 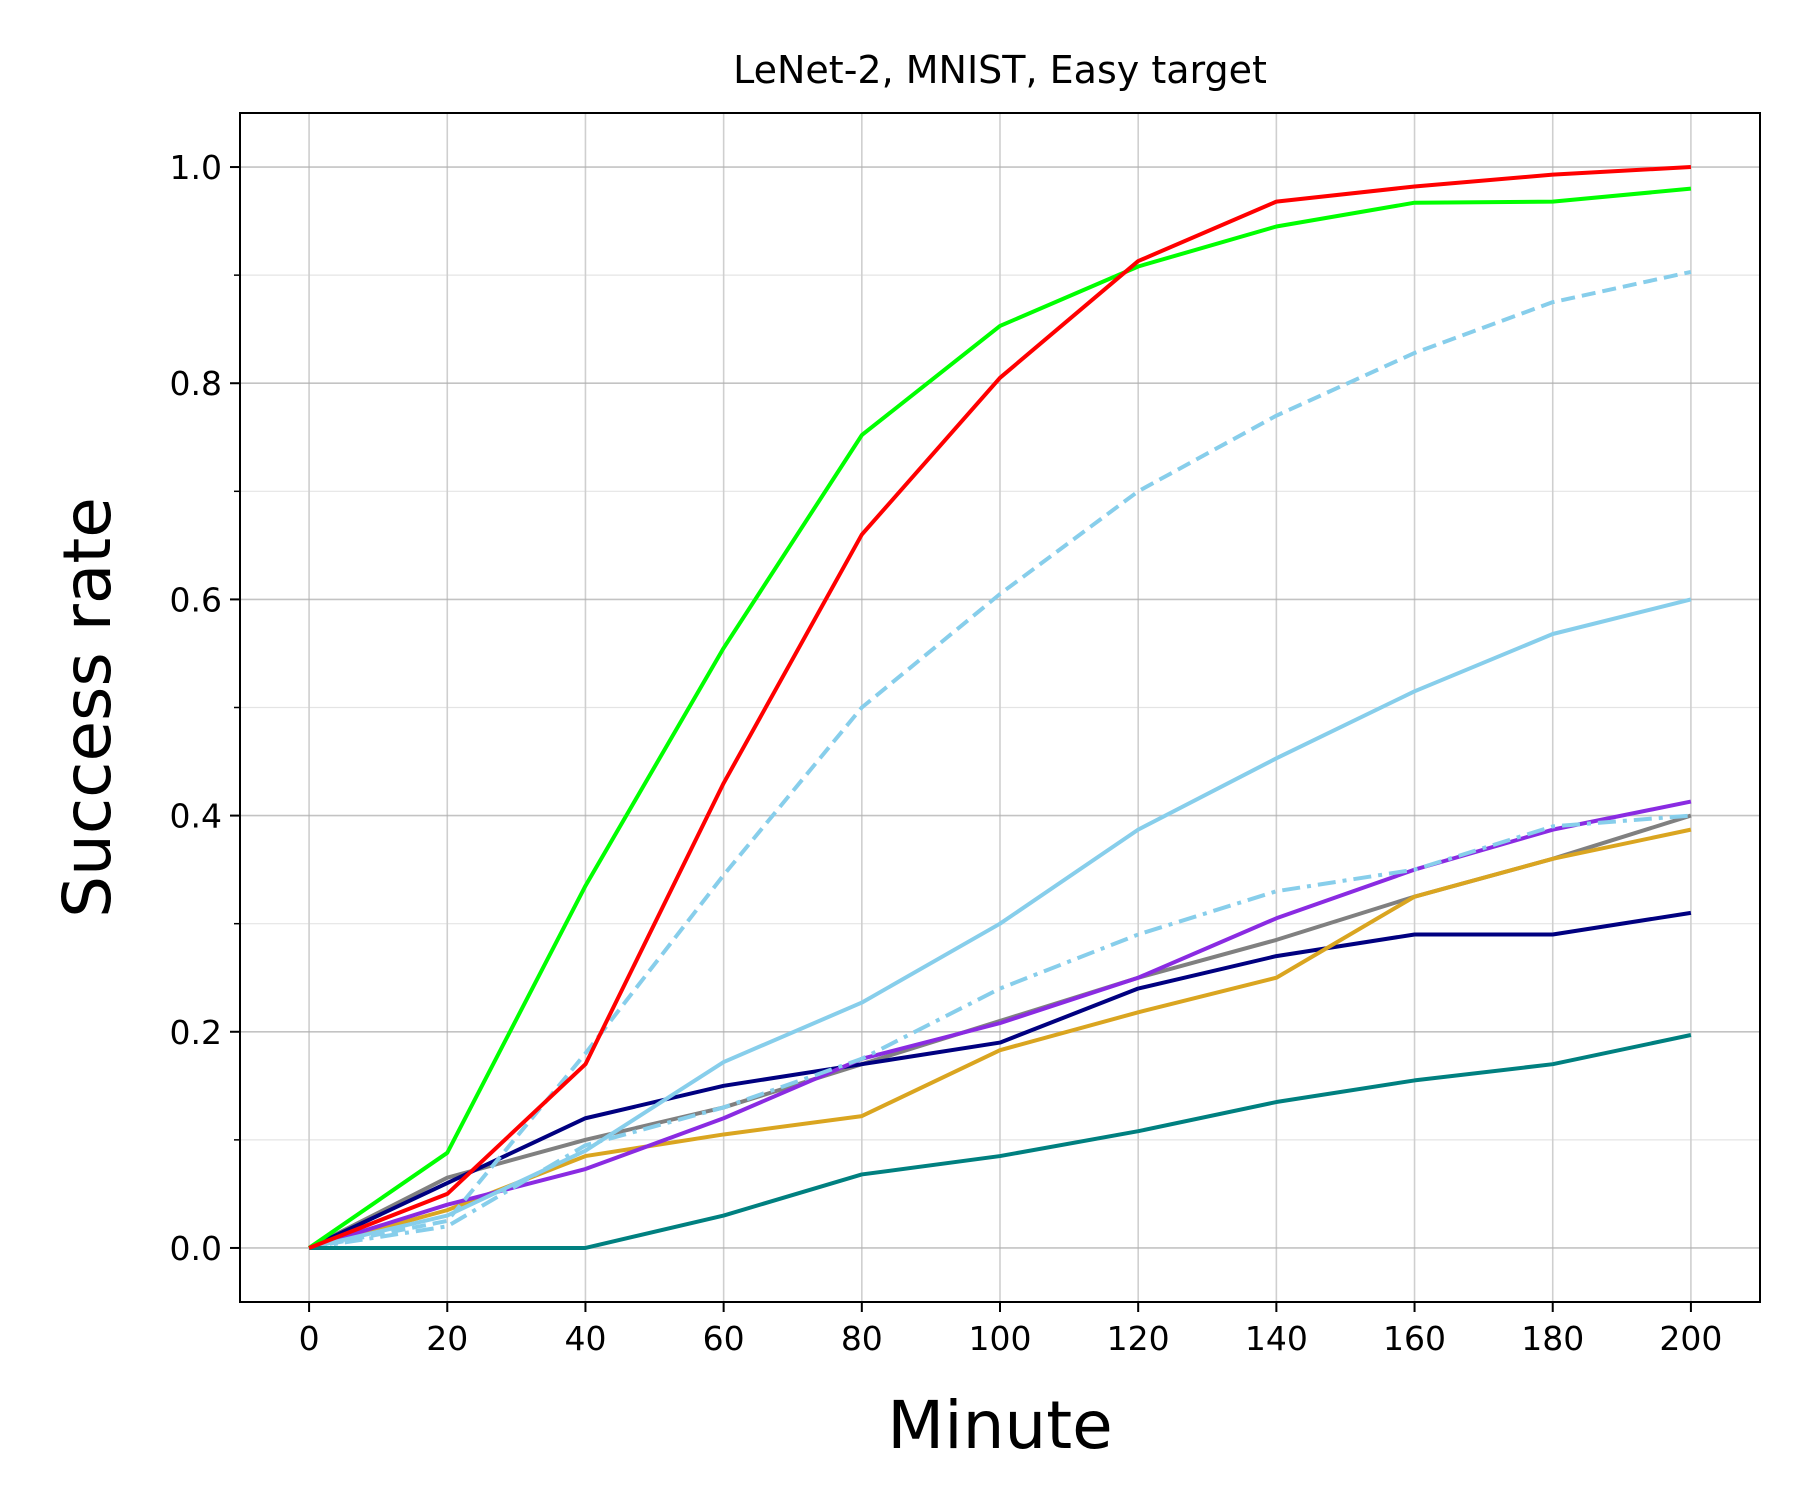 What do you see at coordinates (862, 1338) in the screenshot?
I see `x-tick-label: 80` at bounding box center [862, 1338].